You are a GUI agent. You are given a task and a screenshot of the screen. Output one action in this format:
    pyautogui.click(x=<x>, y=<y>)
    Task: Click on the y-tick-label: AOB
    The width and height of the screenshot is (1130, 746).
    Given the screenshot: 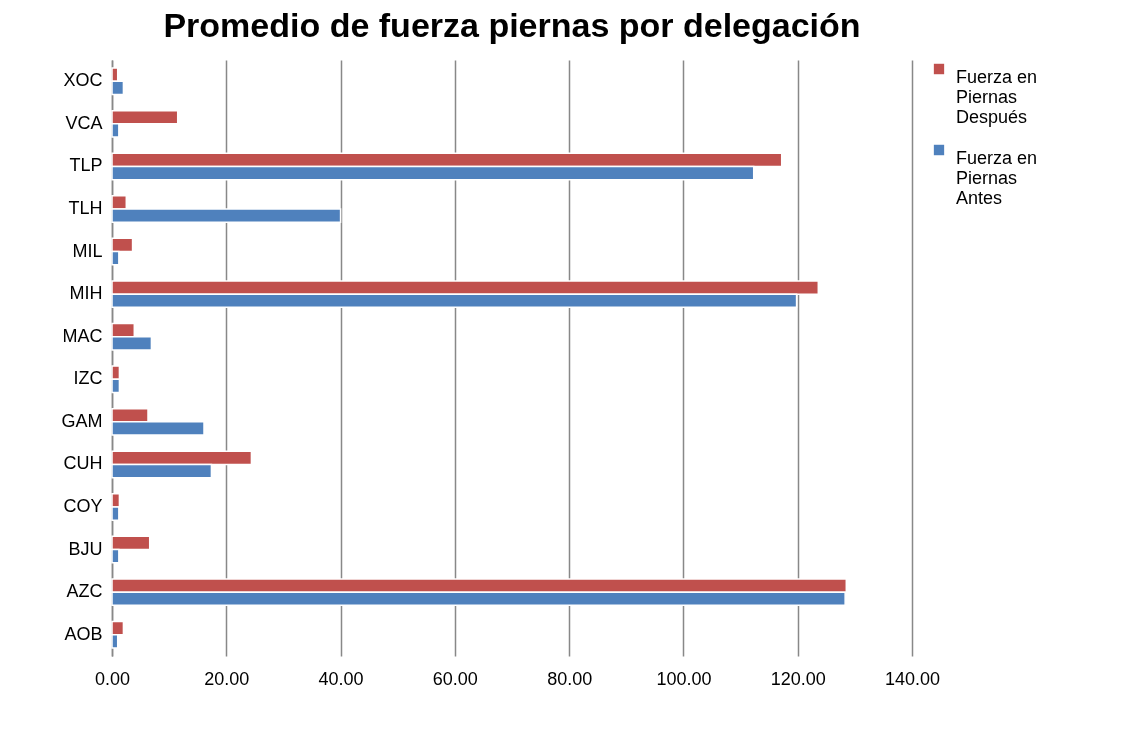 What is the action you would take?
    pyautogui.click(x=83, y=633)
    